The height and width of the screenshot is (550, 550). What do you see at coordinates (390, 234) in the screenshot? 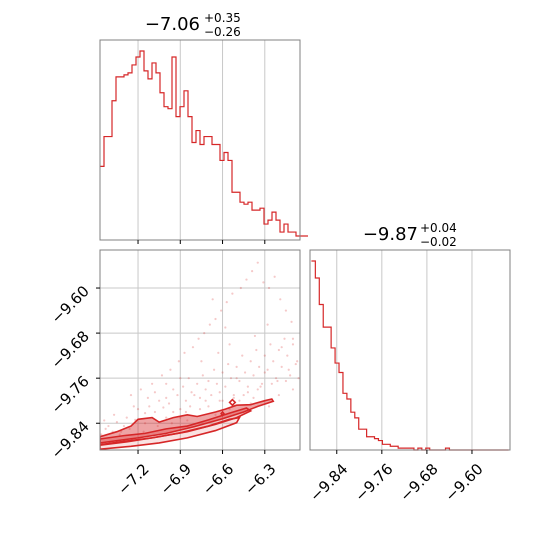
I see `hist2-title: −9.87` at bounding box center [390, 234].